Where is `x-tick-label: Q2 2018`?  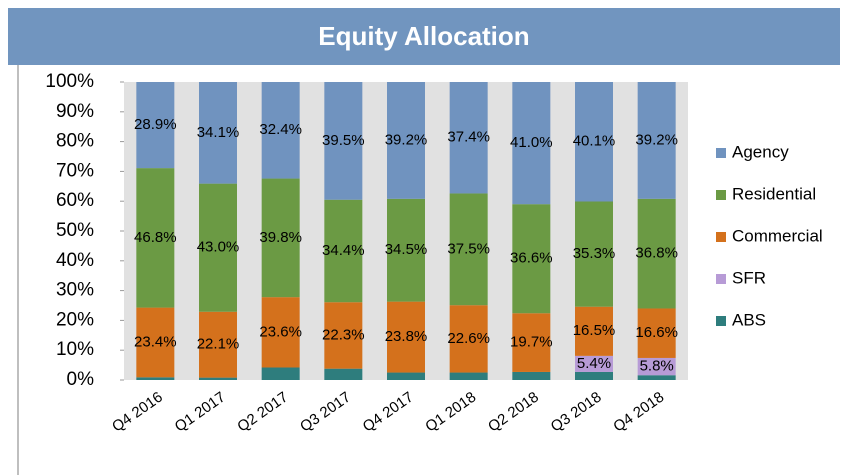
x-tick-label: Q2 2018 is located at coordinates (513, 412).